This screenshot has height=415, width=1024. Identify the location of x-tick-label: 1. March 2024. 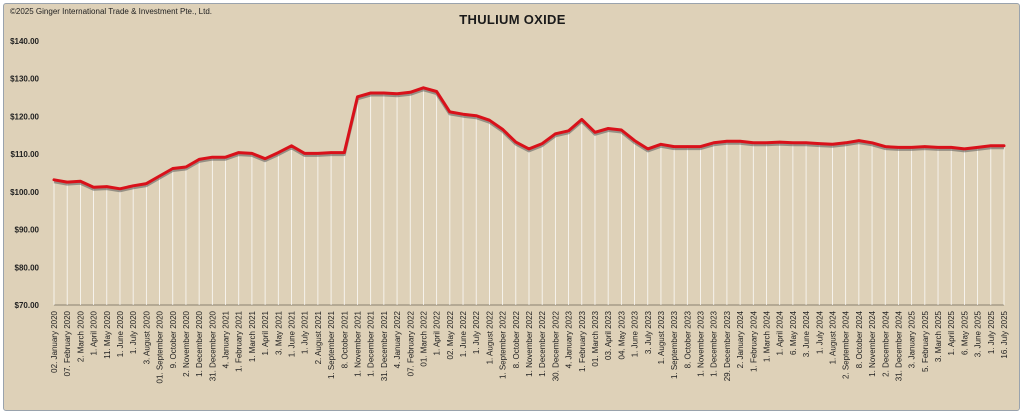
(767, 336).